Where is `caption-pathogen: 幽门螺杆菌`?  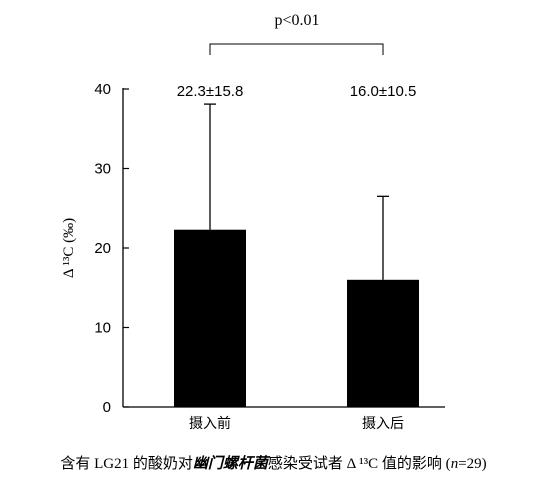
caption-pathogen: 幽门螺杆菌 is located at coordinates (230, 464).